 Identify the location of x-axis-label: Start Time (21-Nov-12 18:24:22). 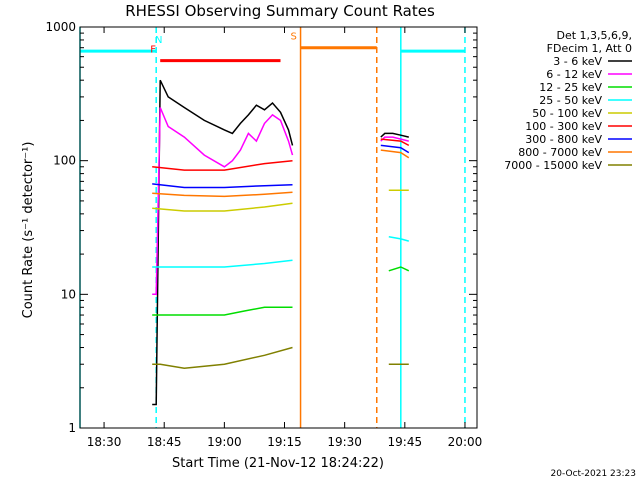
(278, 463).